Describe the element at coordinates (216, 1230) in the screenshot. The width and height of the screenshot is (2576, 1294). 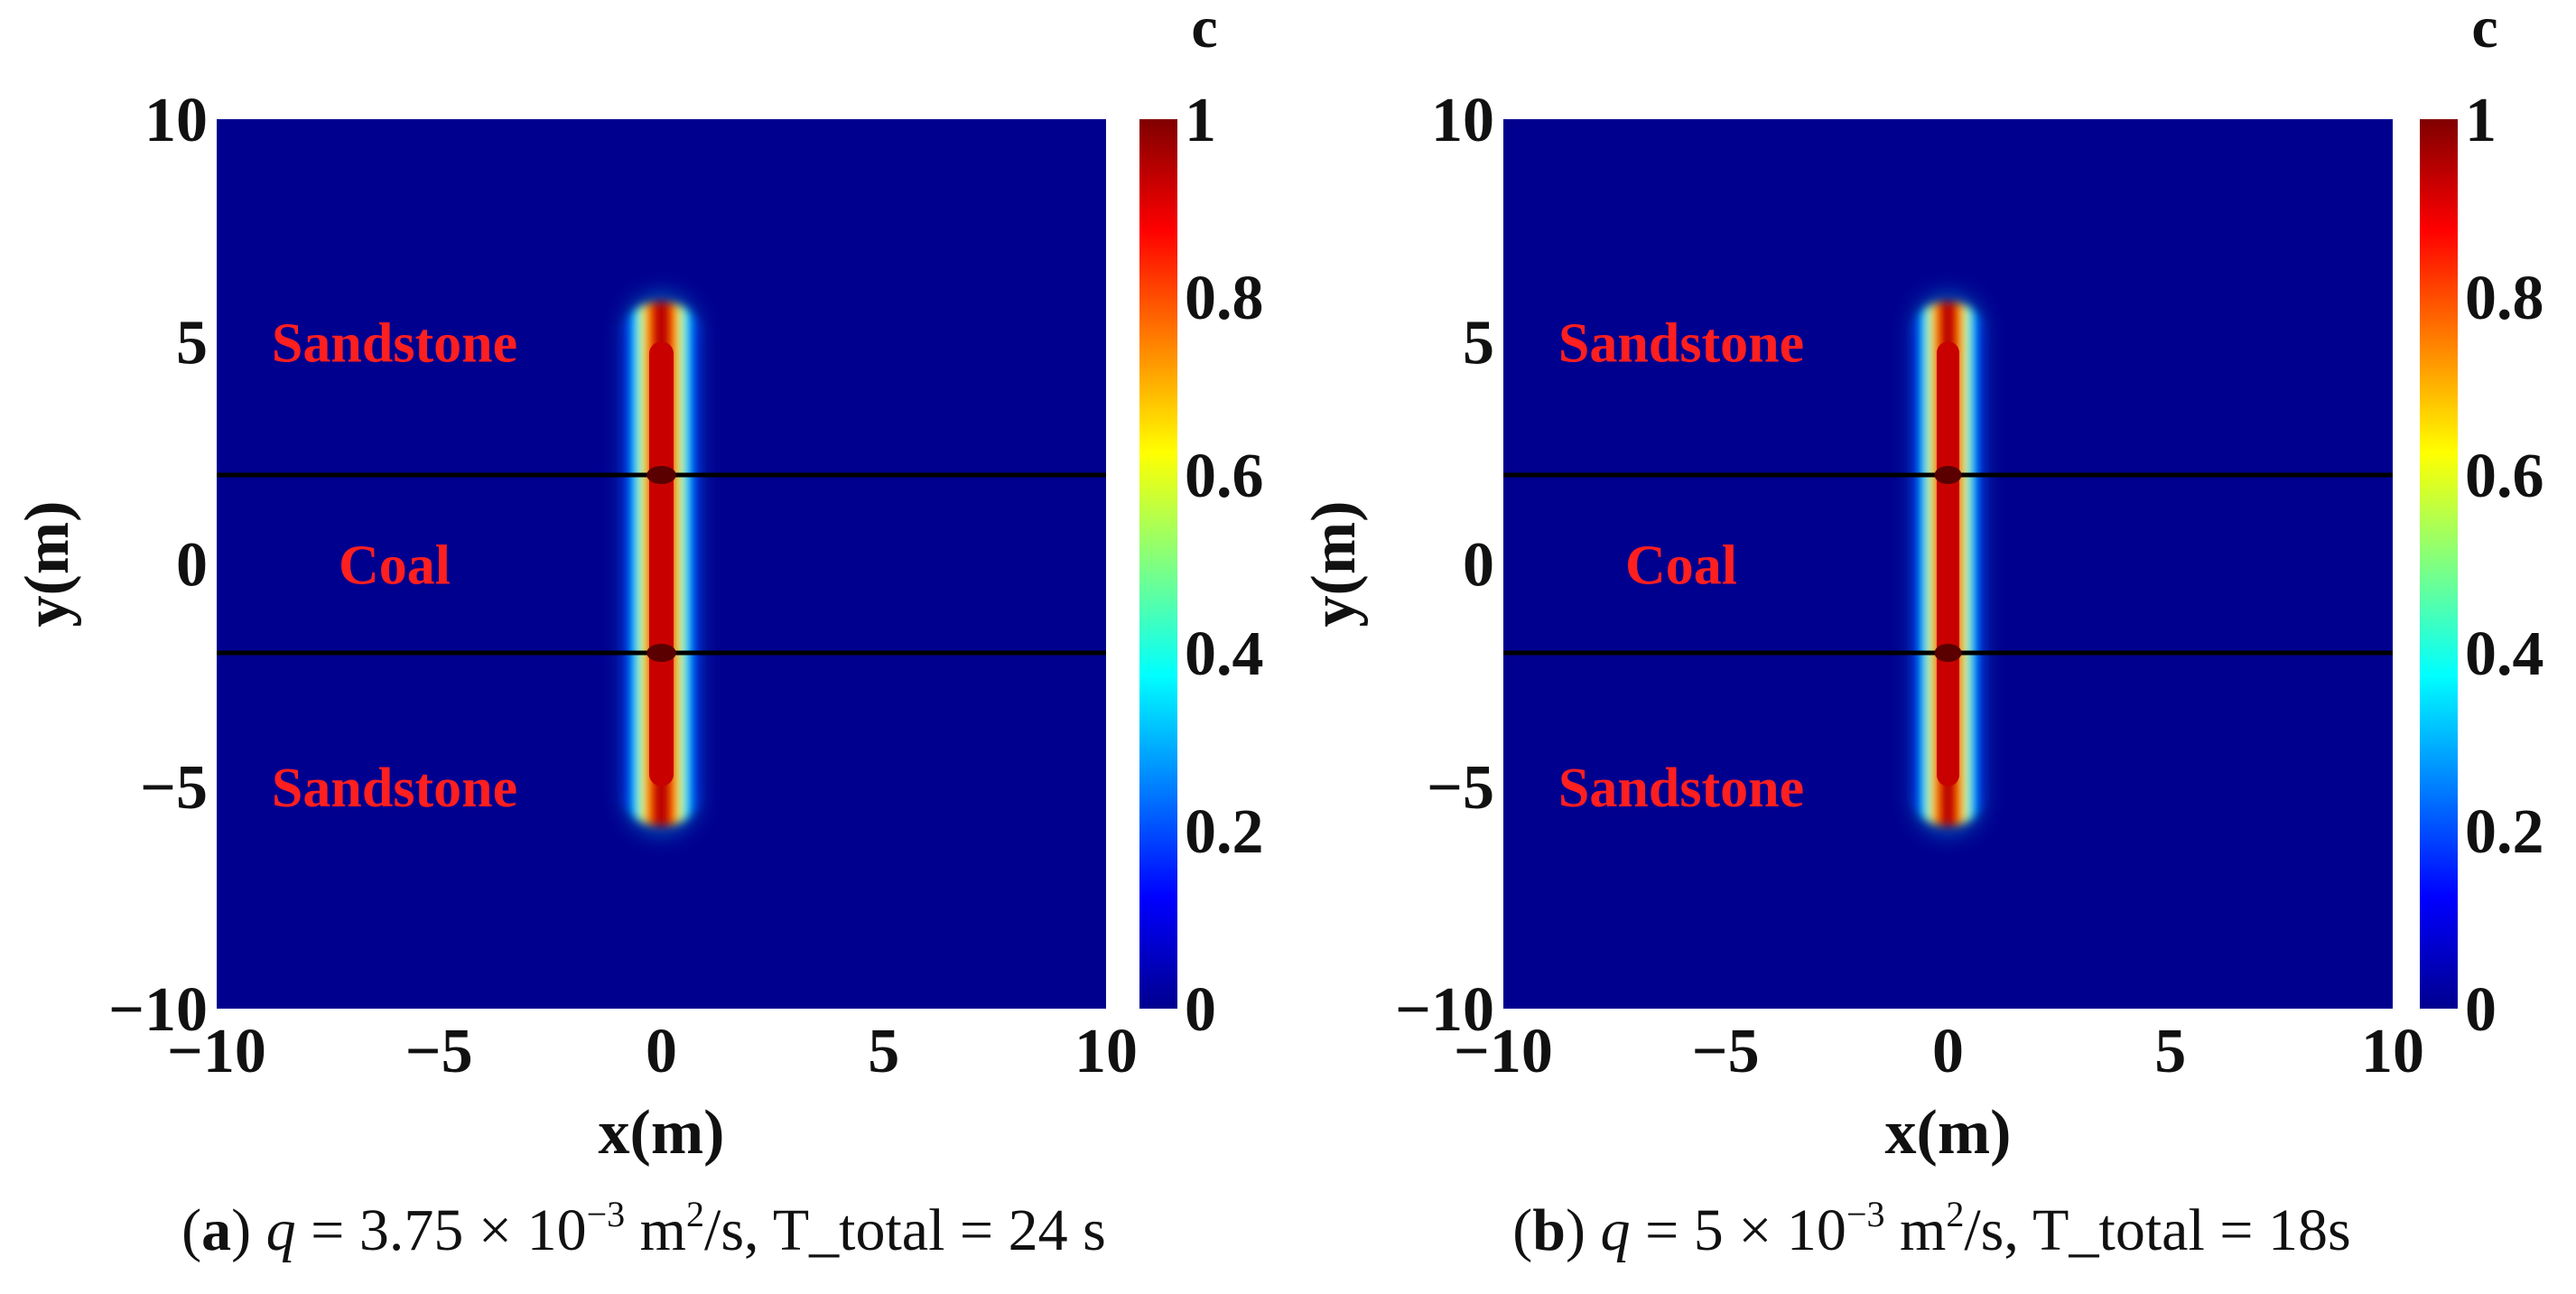
I see `caption-a-label: a` at that location.